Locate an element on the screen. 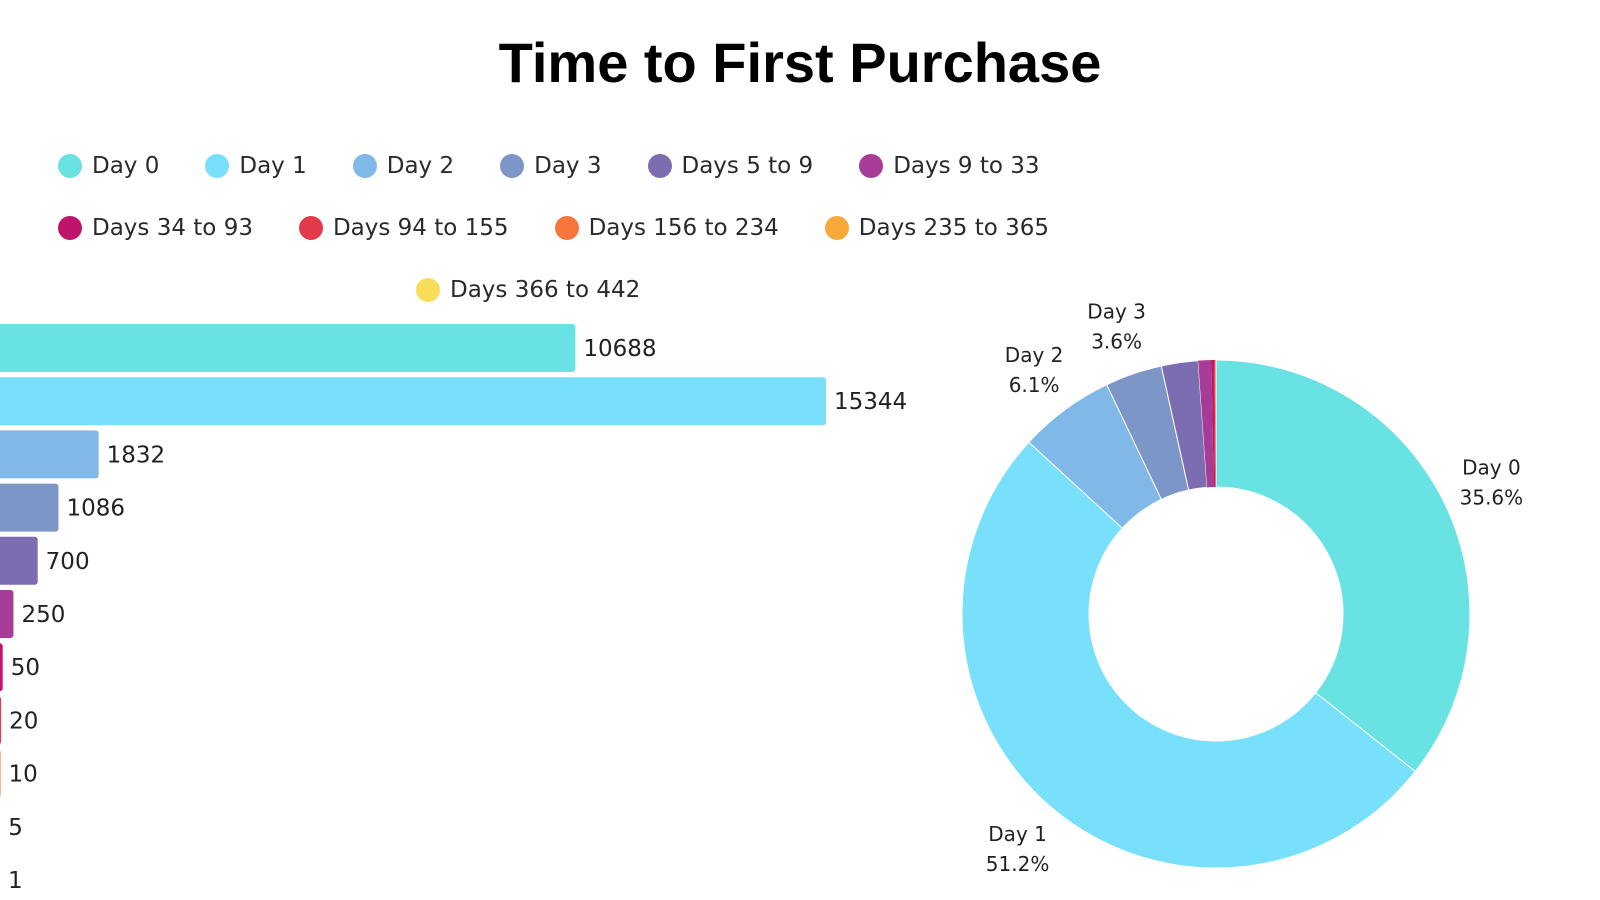 The width and height of the screenshot is (1600, 900). bar-value-label: 5 is located at coordinates (15, 828).